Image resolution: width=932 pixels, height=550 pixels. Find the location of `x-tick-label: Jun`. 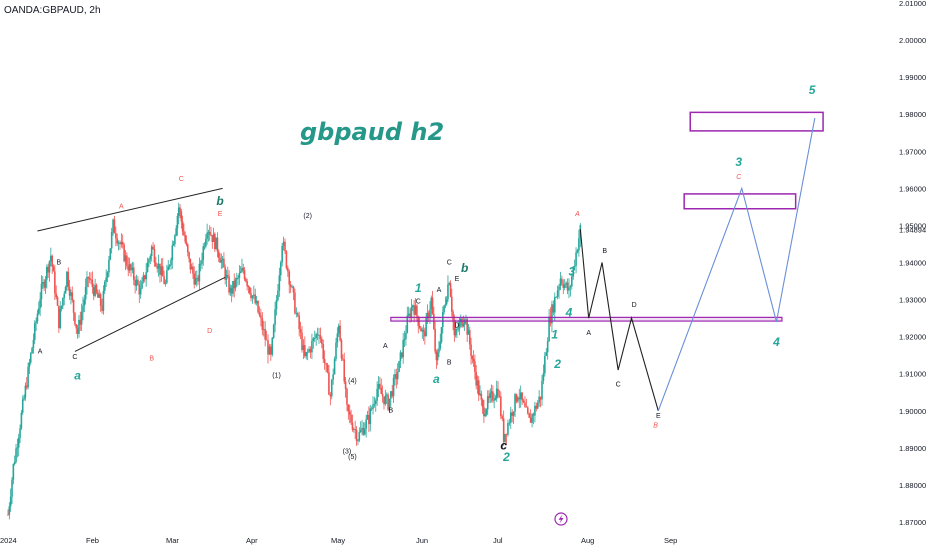

x-tick-label: Jun is located at coordinates (422, 540).